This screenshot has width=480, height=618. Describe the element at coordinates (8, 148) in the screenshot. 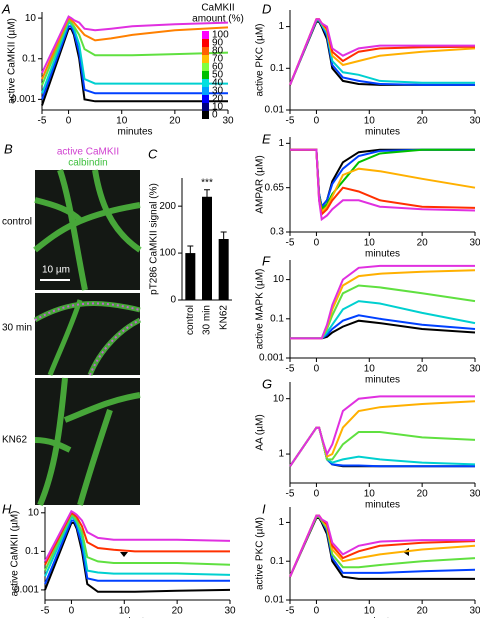

I see `panel-letter: B` at that location.